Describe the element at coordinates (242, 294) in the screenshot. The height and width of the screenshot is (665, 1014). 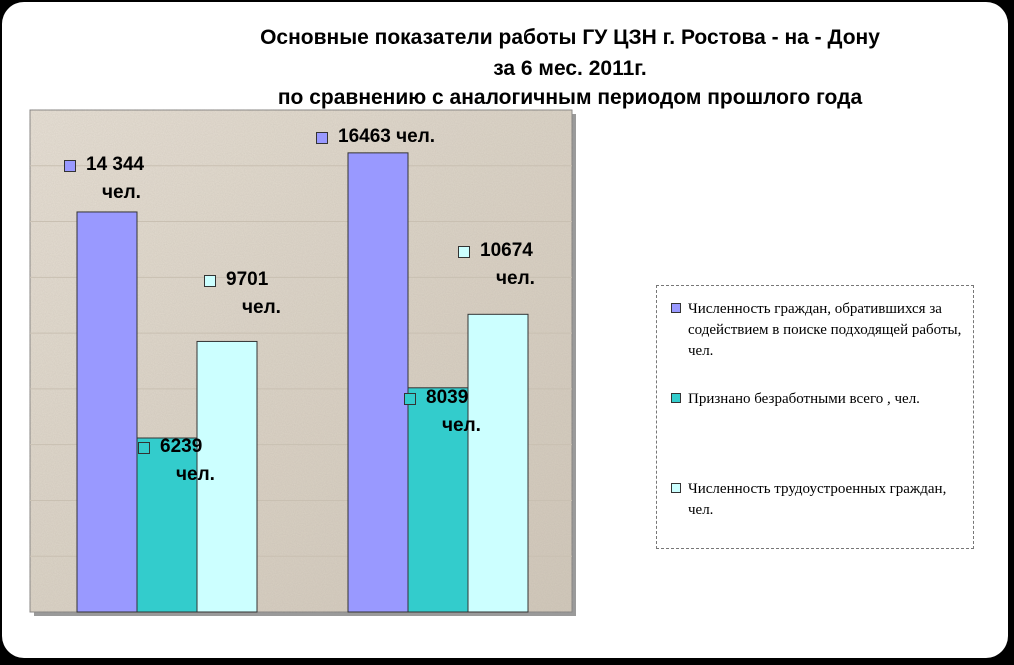
I see `data-label-series-2-group-0: 9701 чел.` at that location.